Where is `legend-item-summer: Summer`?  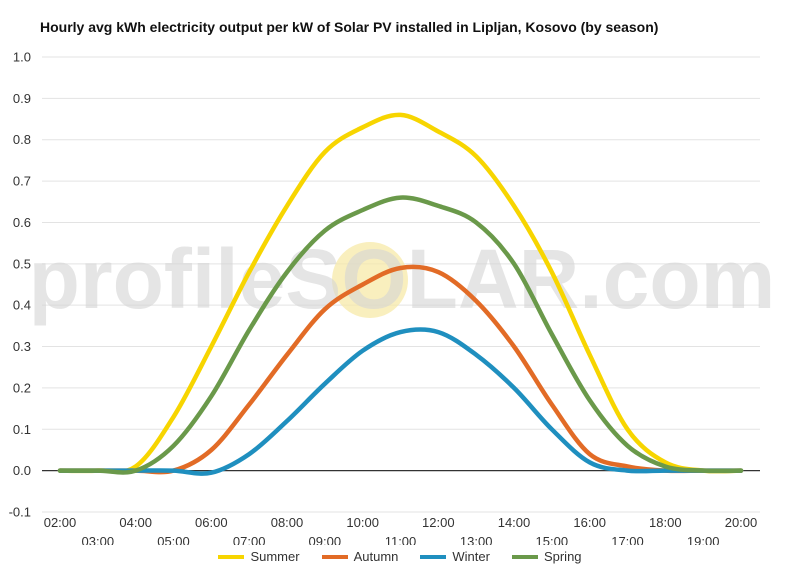
legend-item-summer: Summer is located at coordinates (259, 556).